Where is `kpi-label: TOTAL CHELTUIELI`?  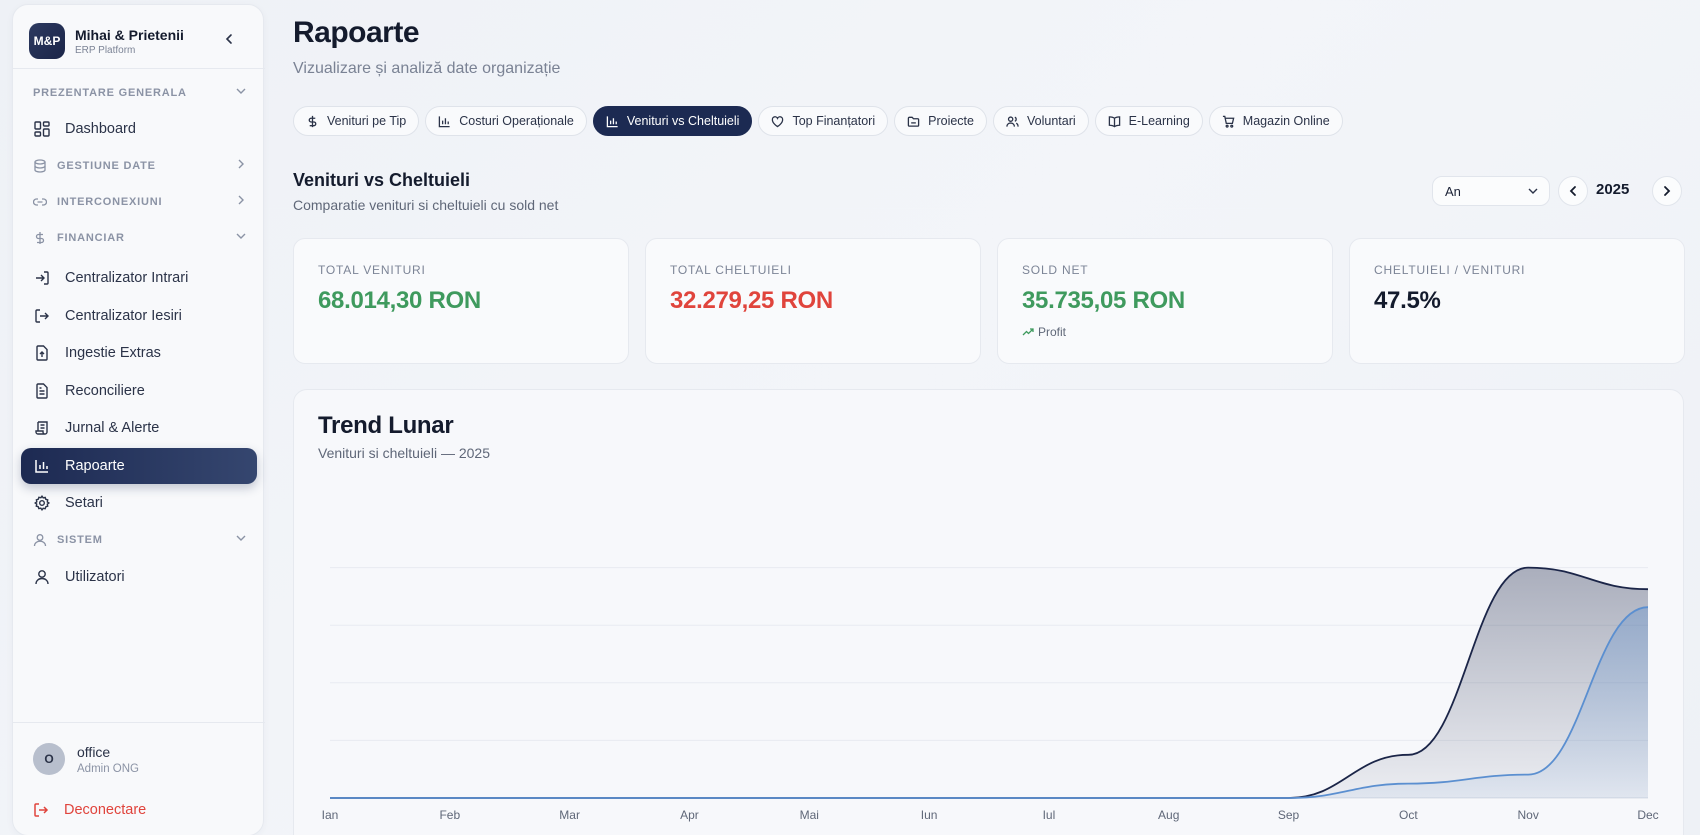
kpi-label: TOTAL CHELTUIELI is located at coordinates (731, 270).